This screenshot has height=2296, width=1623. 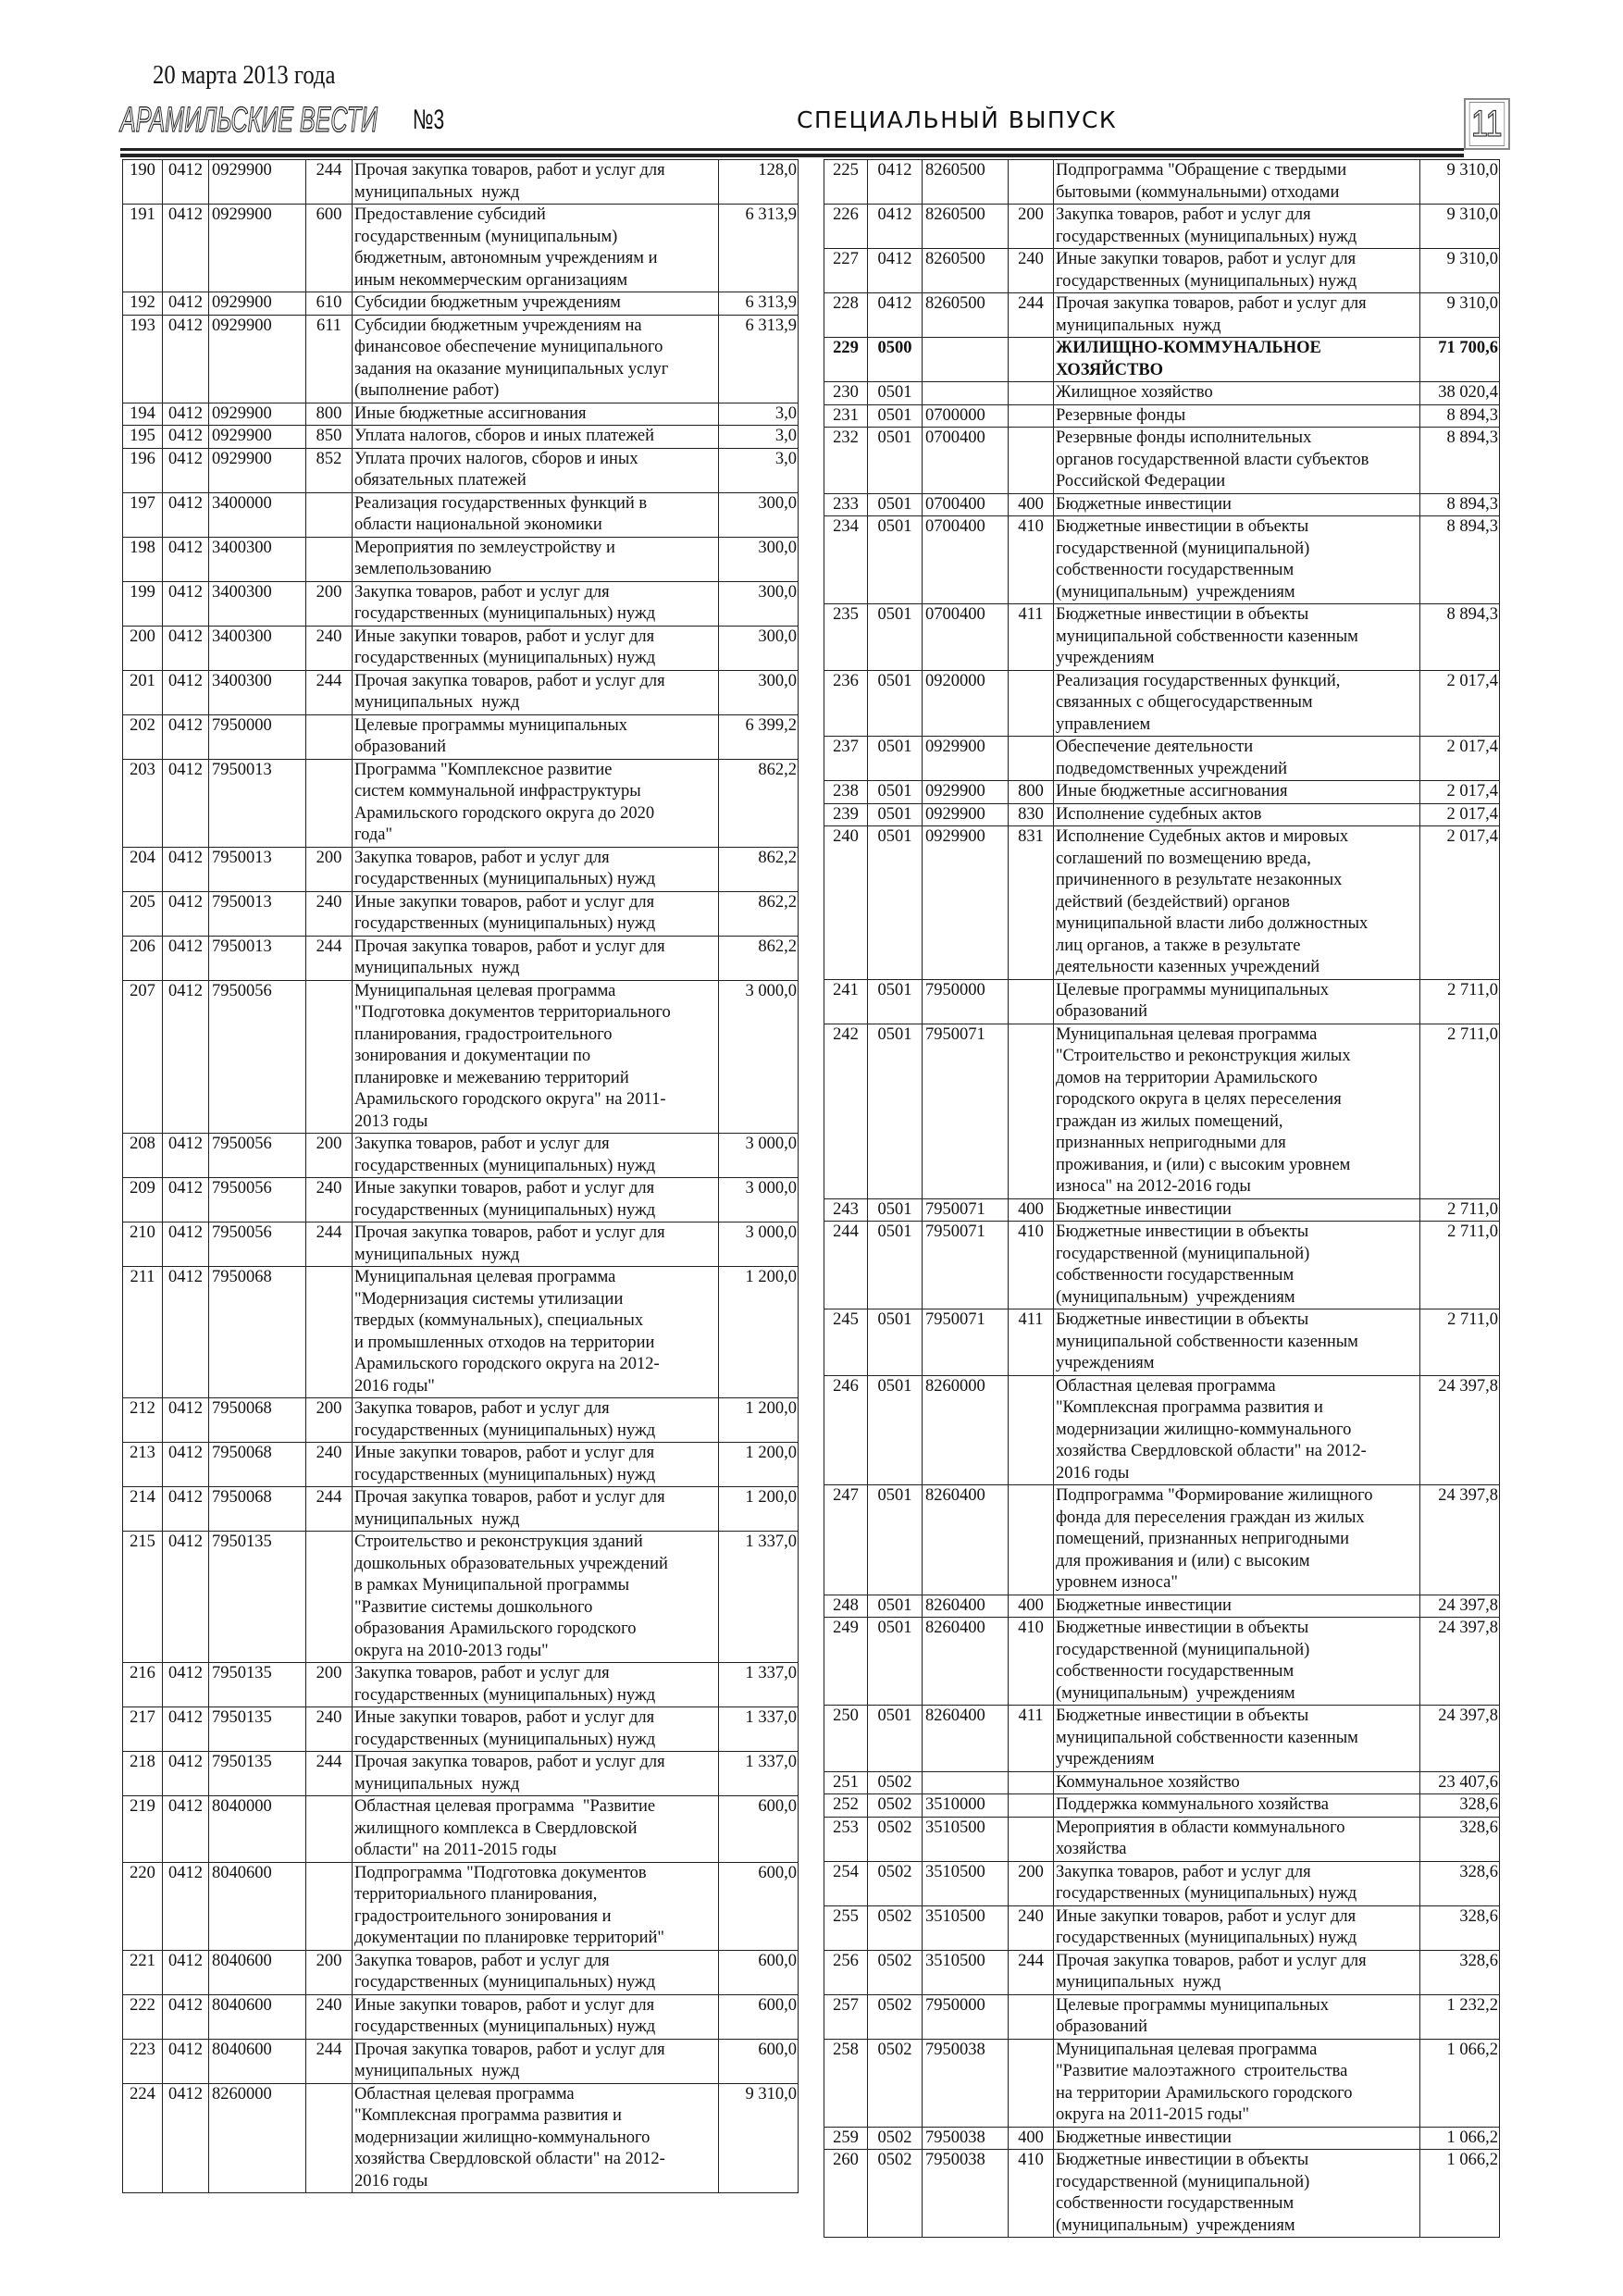 What do you see at coordinates (1162, 416) in the screenshot?
I see `table-row: 231 0501 0700000 Резервные фонды 8 894,3` at bounding box center [1162, 416].